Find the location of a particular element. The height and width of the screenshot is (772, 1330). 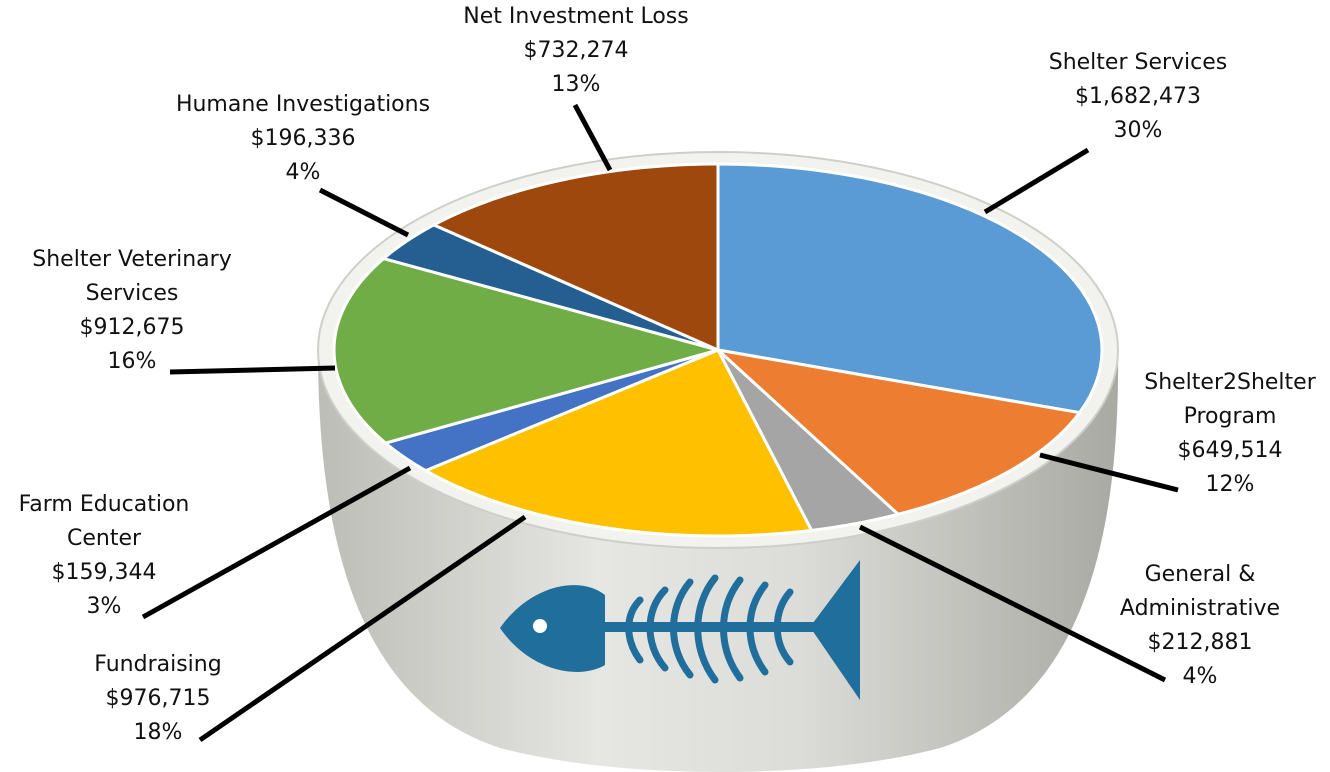

slice-label: General & Administrative $212,881 4% is located at coordinates (1200, 626).